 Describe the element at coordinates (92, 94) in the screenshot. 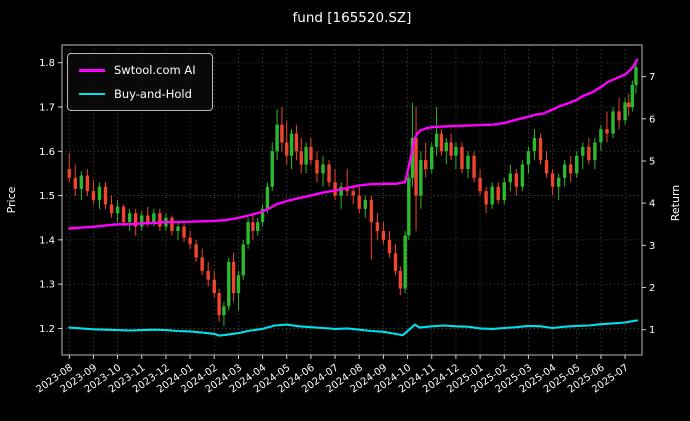

I see `legend-swatch-buy-and-hold-line` at that location.